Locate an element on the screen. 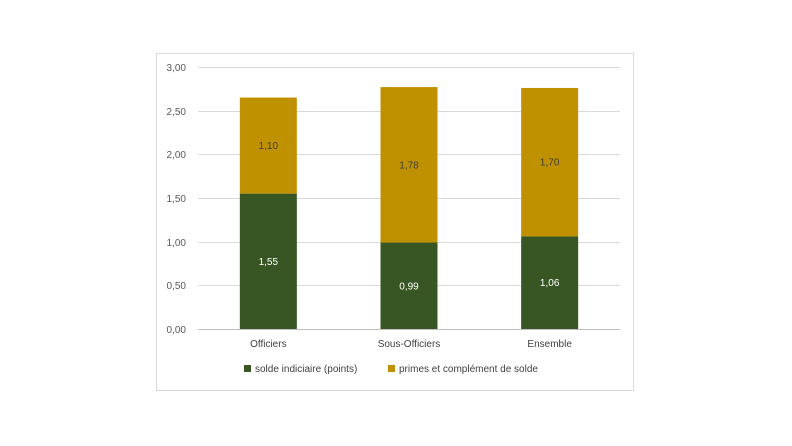 This screenshot has height=446, width=792. data-label: 1,06 is located at coordinates (550, 283).